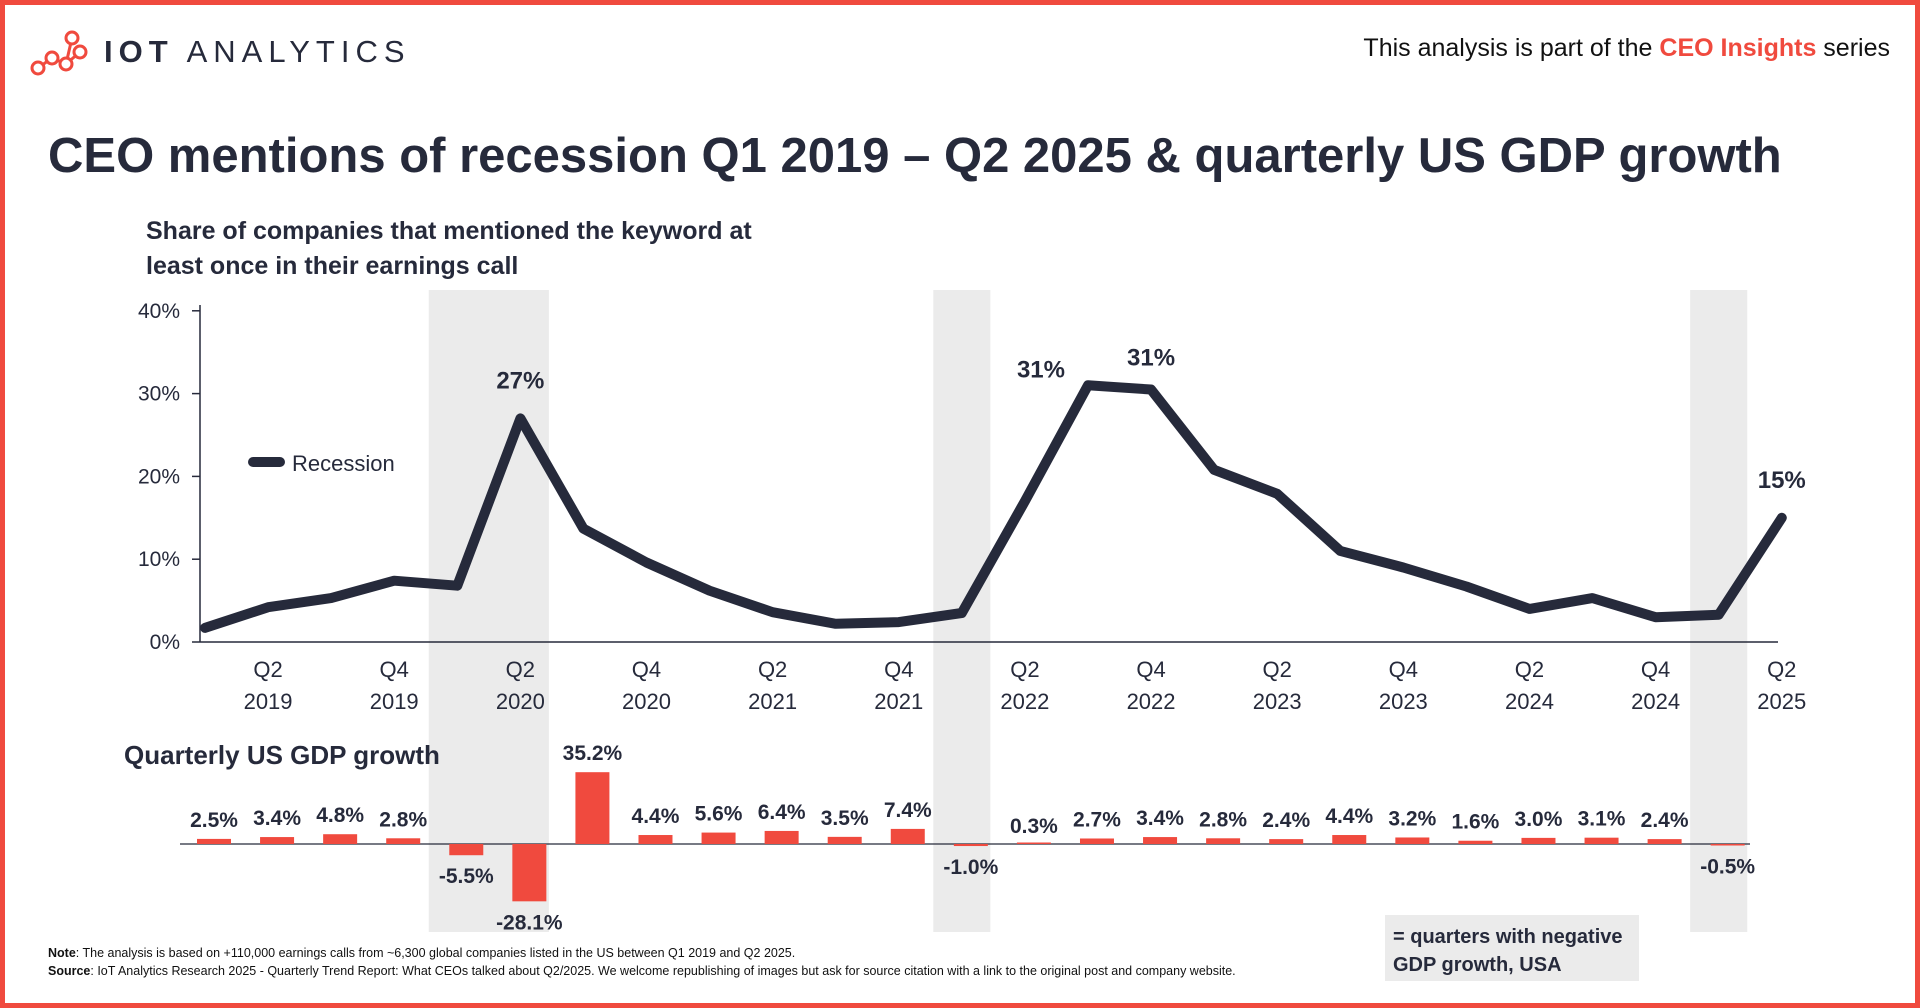 The width and height of the screenshot is (1920, 1008). What do you see at coordinates (970, 867) in the screenshot?
I see `gdp-bar-label: -1.0%` at bounding box center [970, 867].